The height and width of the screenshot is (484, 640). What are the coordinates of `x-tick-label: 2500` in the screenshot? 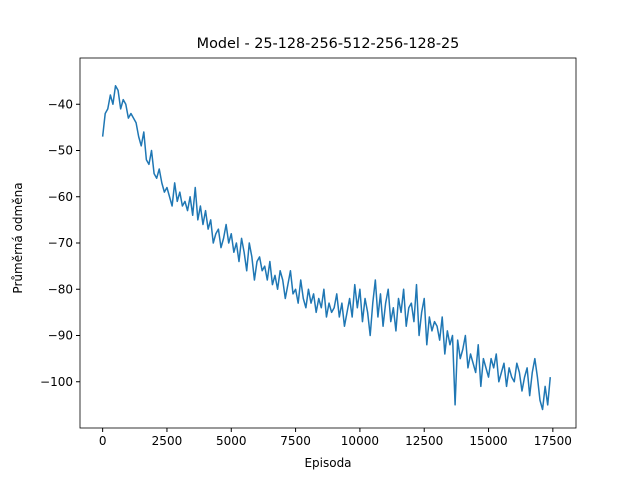 It's located at (167, 441).